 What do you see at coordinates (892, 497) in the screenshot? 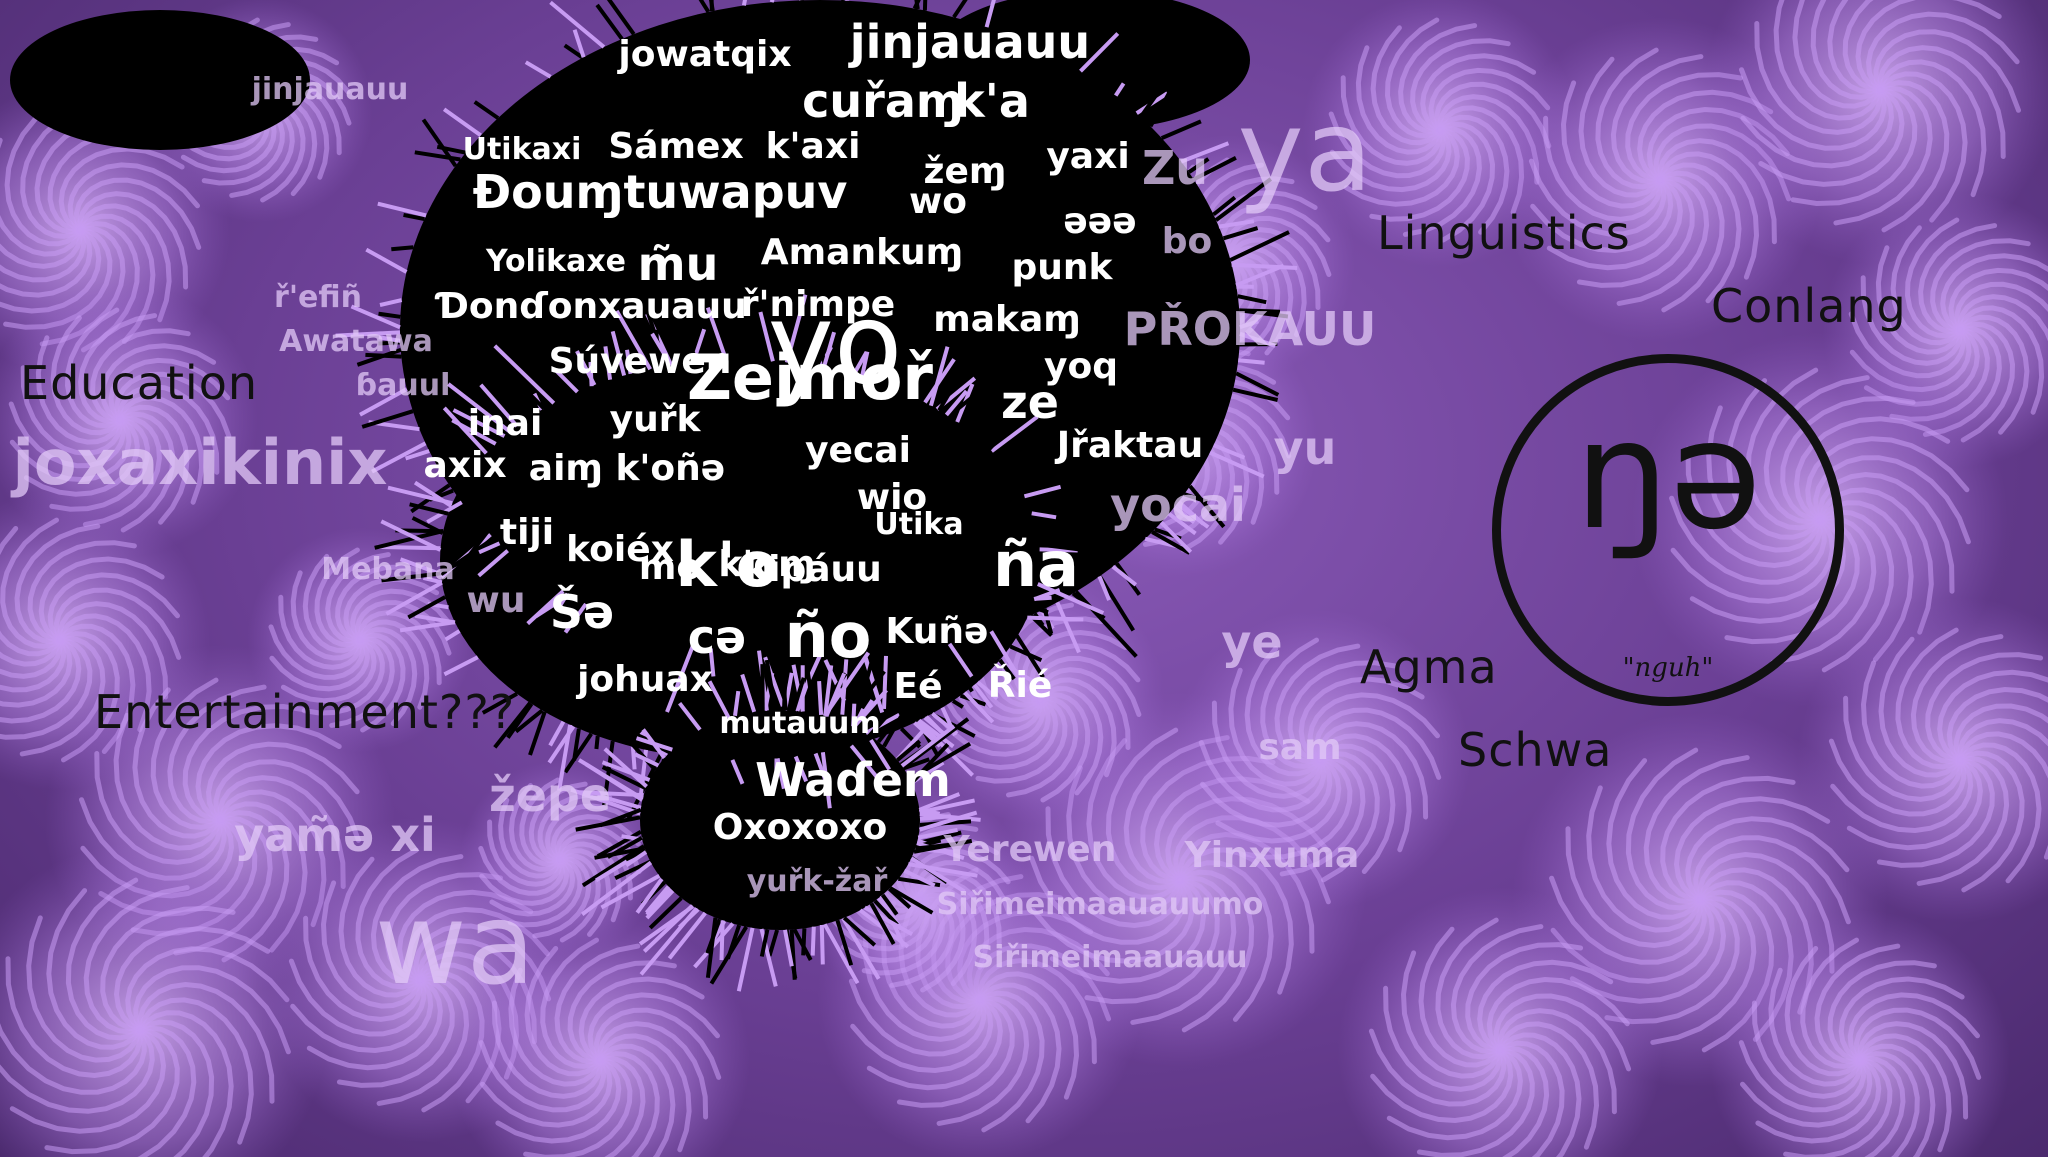
I see `cloud-word: wio` at bounding box center [892, 497].